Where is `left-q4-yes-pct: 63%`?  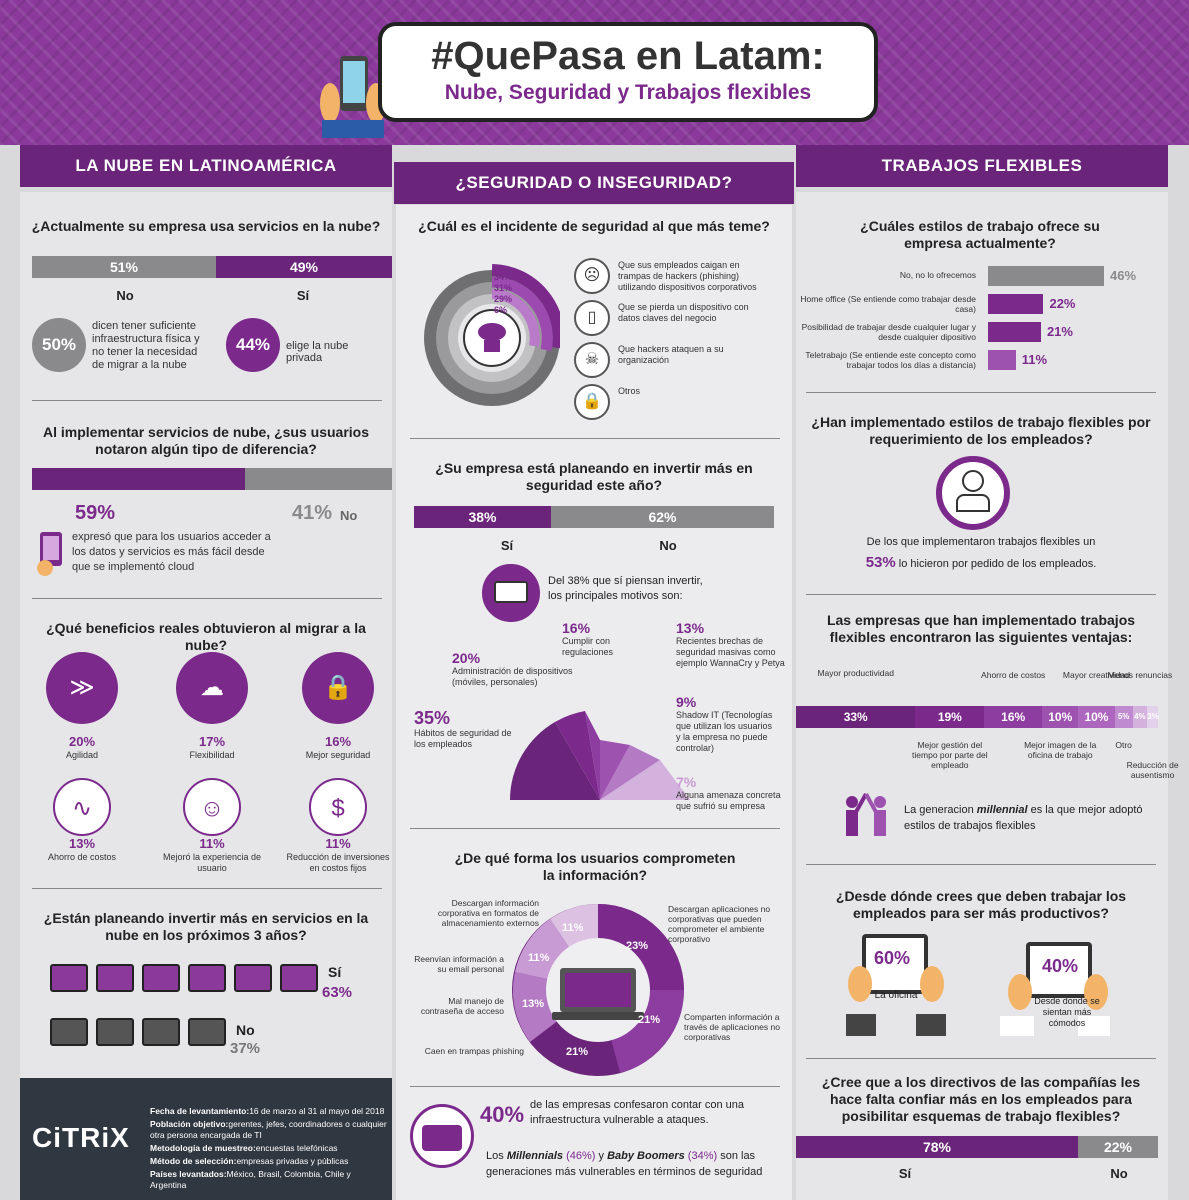 left-q4-yes-pct: 63% is located at coordinates (337, 992).